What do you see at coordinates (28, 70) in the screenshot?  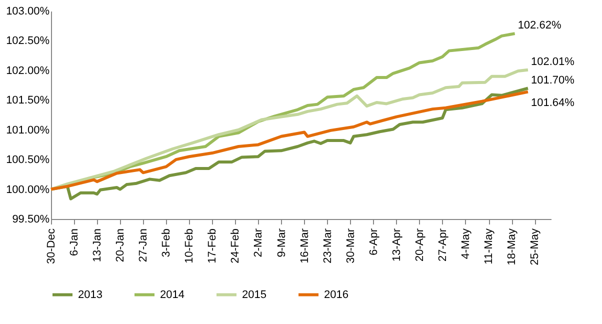 I see `y-tick-label: 102.00%` at bounding box center [28, 70].